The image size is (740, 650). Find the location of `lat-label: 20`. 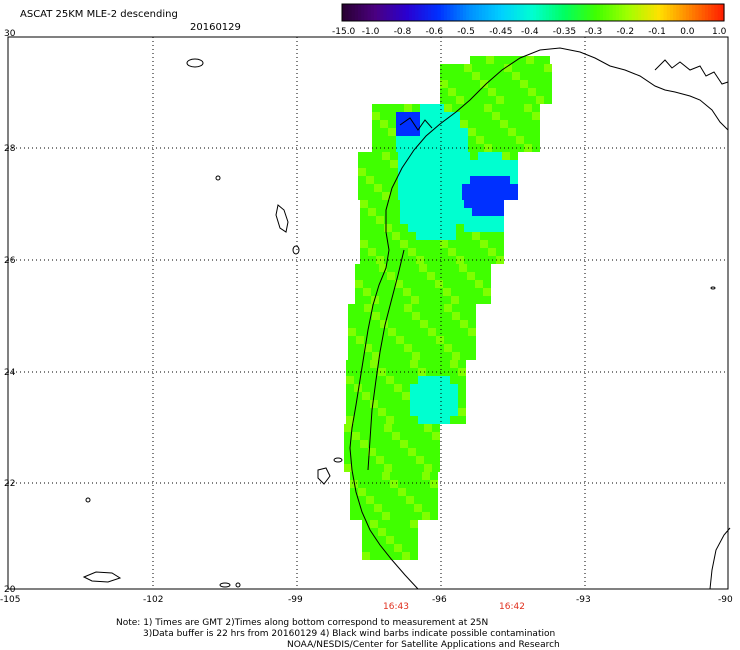

lat-label: 20 is located at coordinates (10, 590).